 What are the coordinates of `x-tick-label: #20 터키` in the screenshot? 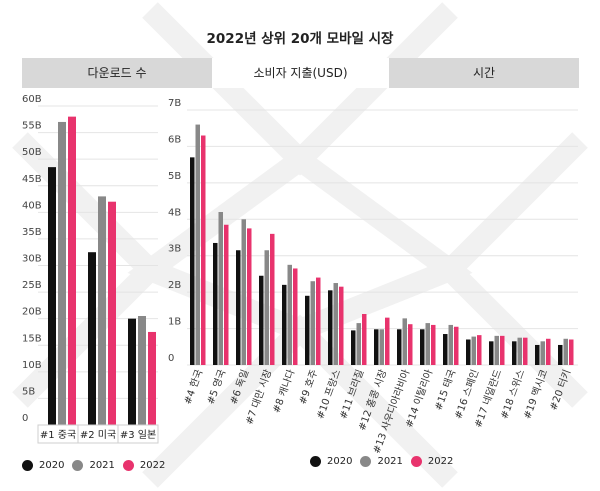 It's located at (560, 390).